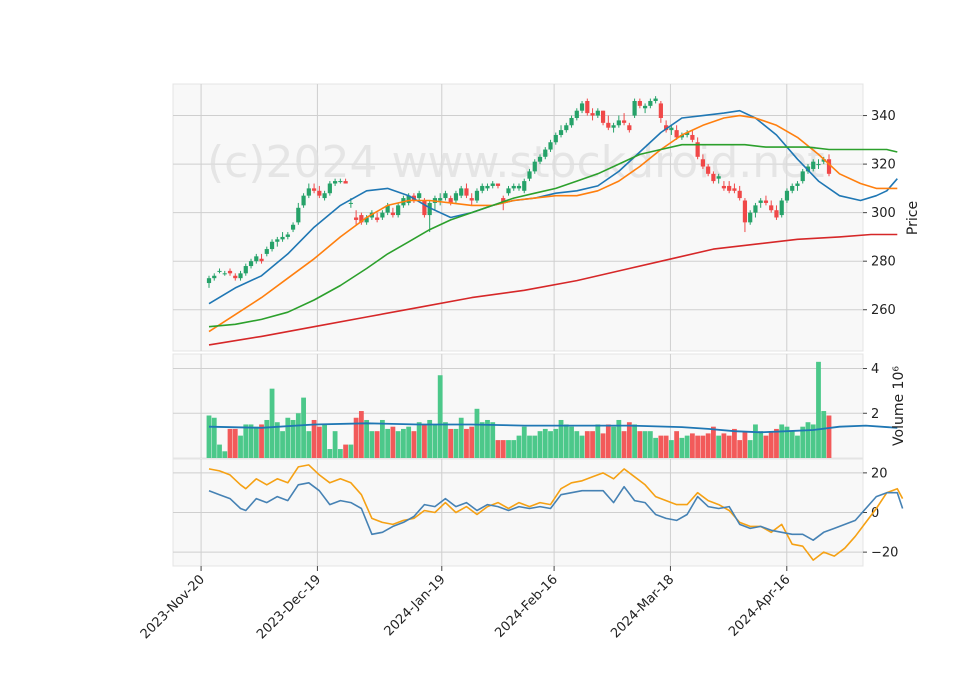 This screenshot has height=694, width=960. Describe the element at coordinates (538, 512) in the screenshot. I see `oscillator-panel: −20 0 20` at that location.